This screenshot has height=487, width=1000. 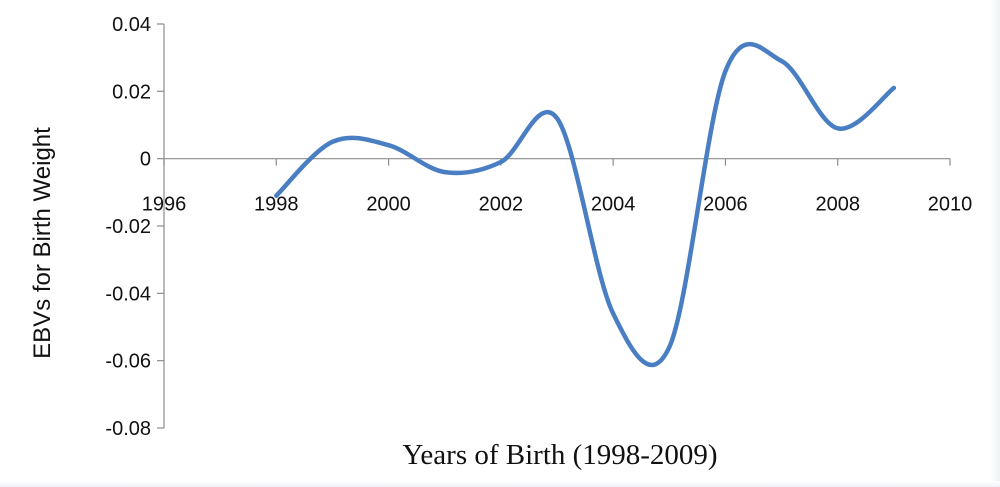 What do you see at coordinates (42, 243) in the screenshot?
I see `y-axis-label: EBVs for Birth Weight` at bounding box center [42, 243].